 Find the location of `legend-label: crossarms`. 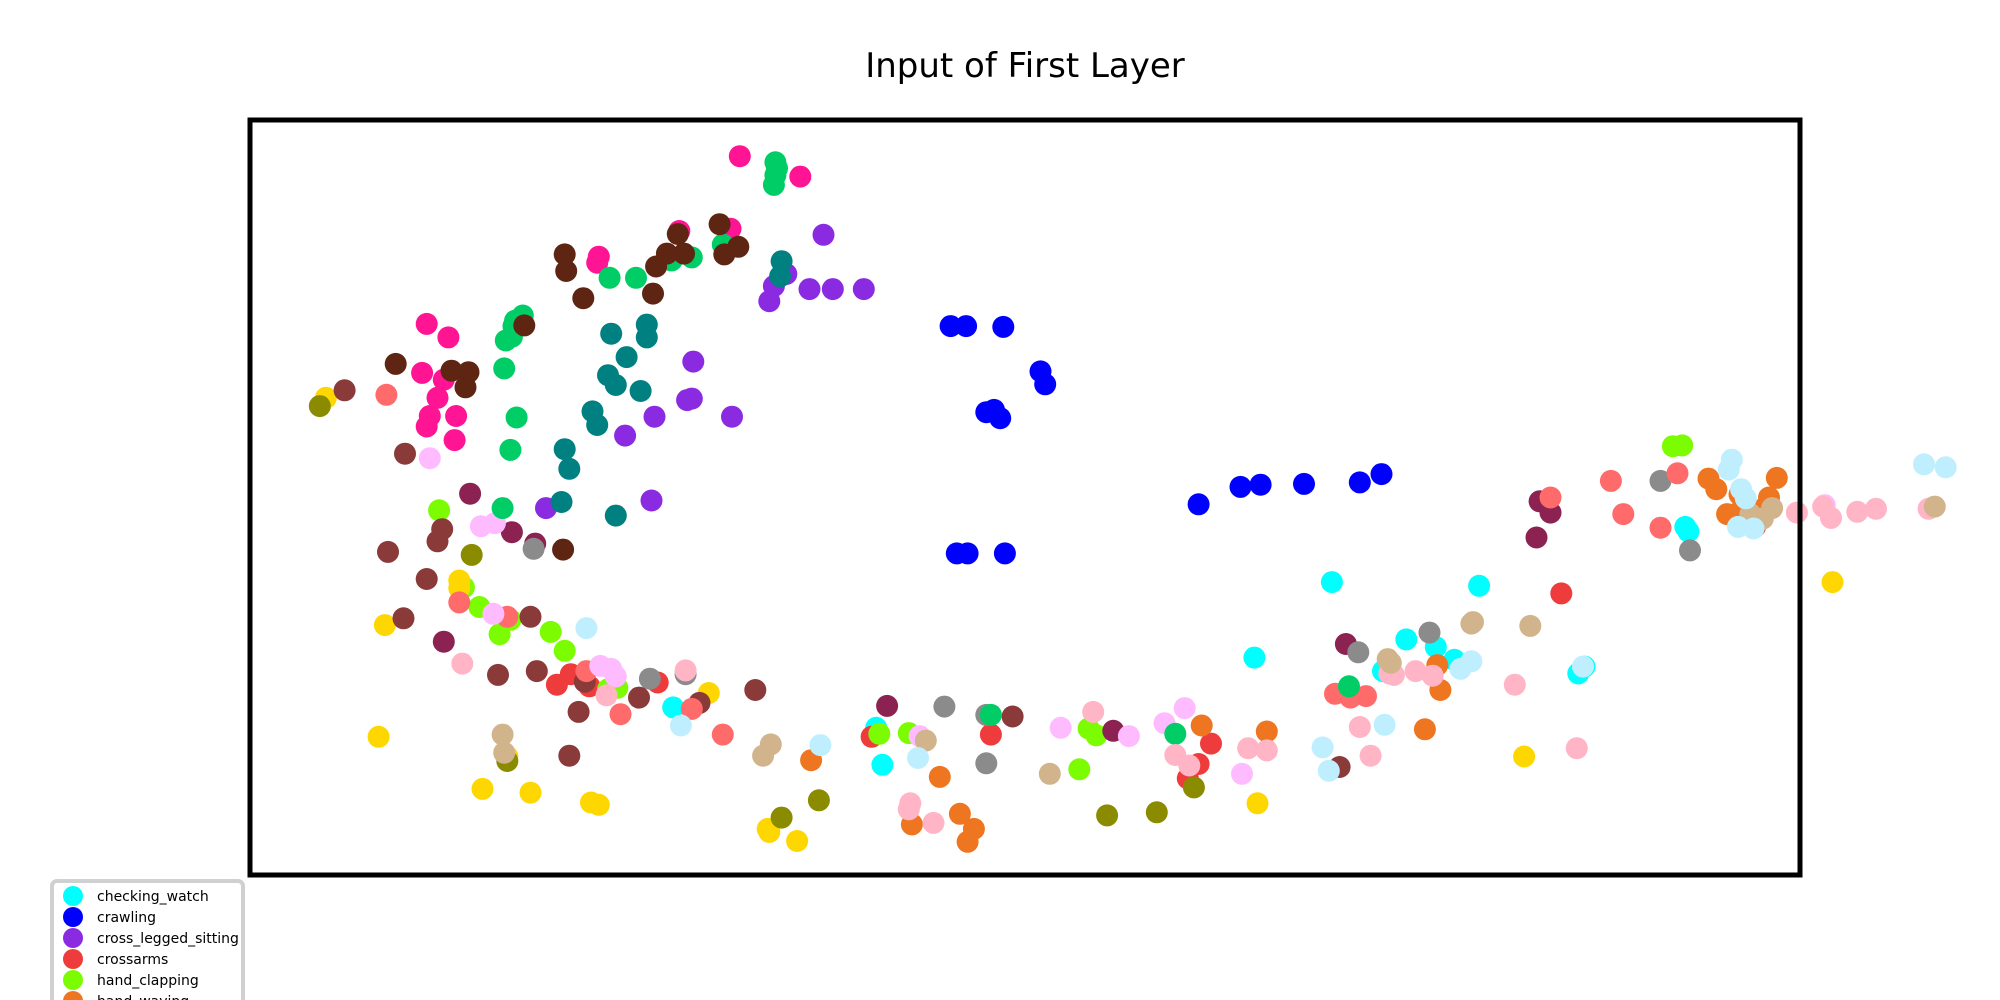

legend-label: crossarms is located at coordinates (132, 960).